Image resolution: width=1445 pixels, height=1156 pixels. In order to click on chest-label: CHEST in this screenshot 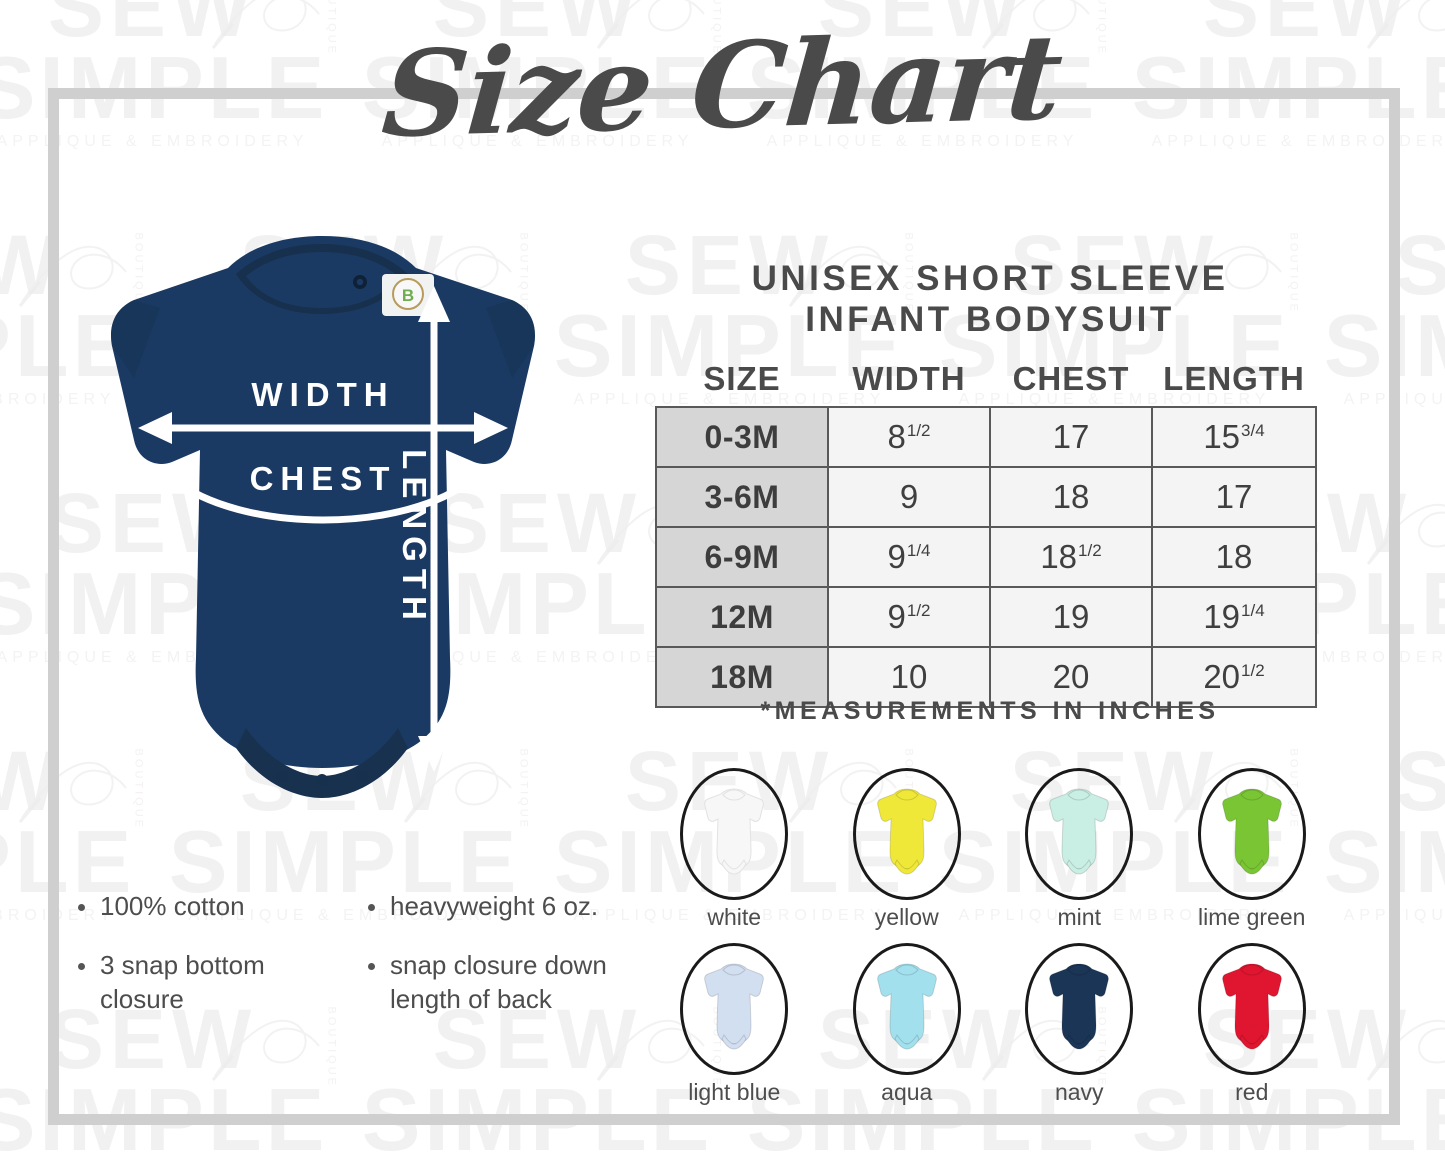, I will do `click(323, 478)`.